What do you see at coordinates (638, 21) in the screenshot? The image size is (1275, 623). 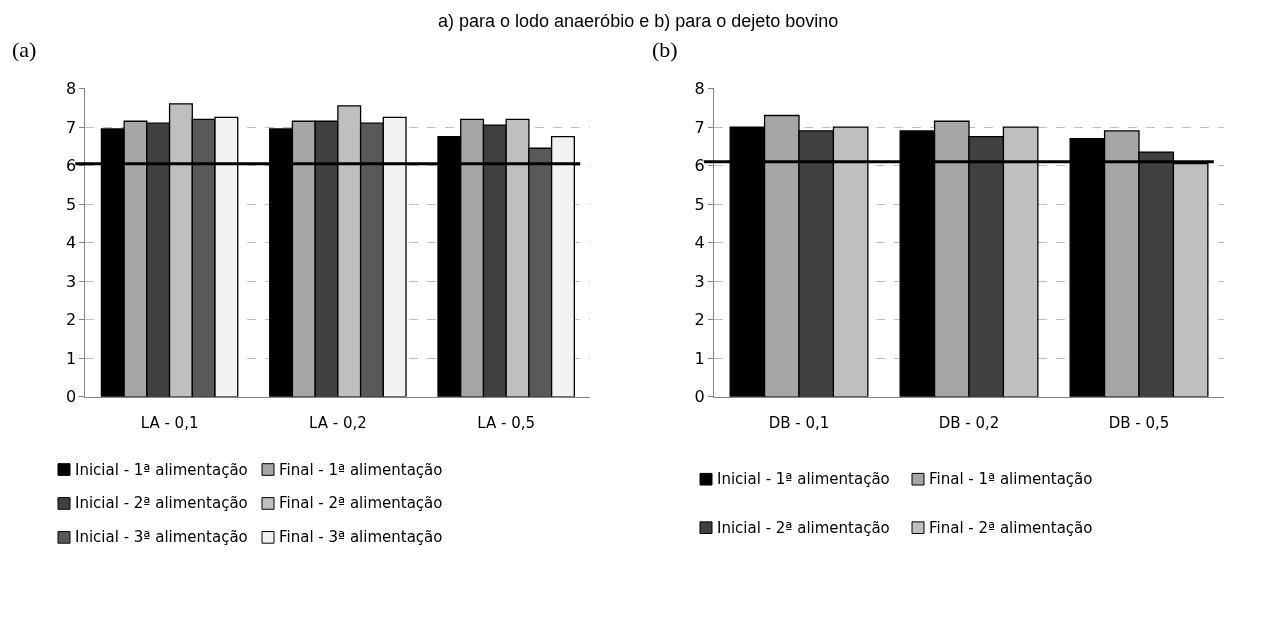 I see `text: a) para o lodo anaeróbio e b) para o dejeto bovino` at bounding box center [638, 21].